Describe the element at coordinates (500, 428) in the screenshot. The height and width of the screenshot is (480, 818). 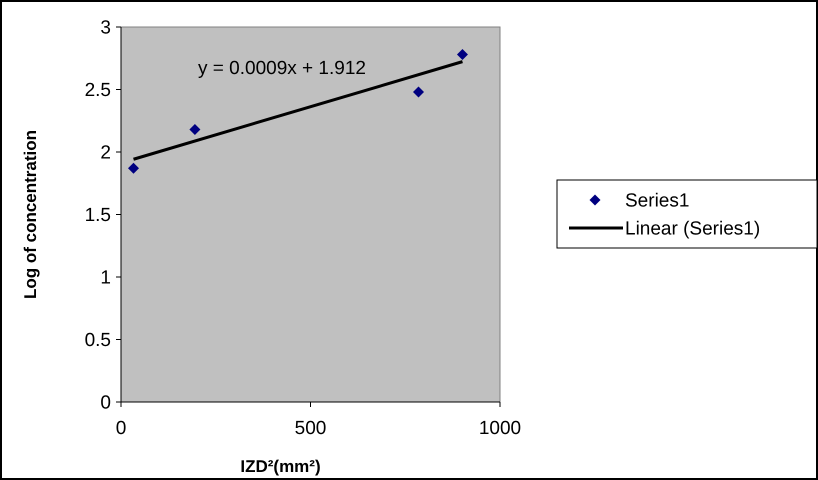
I see `x-tick-label: 1000` at that location.